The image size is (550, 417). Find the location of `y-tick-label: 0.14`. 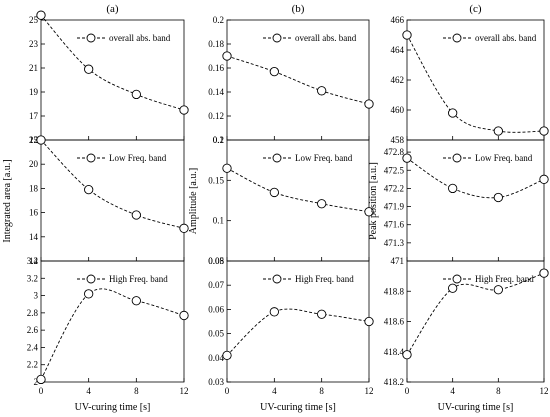

y-tick-label: 0.14 is located at coordinates (216, 92).